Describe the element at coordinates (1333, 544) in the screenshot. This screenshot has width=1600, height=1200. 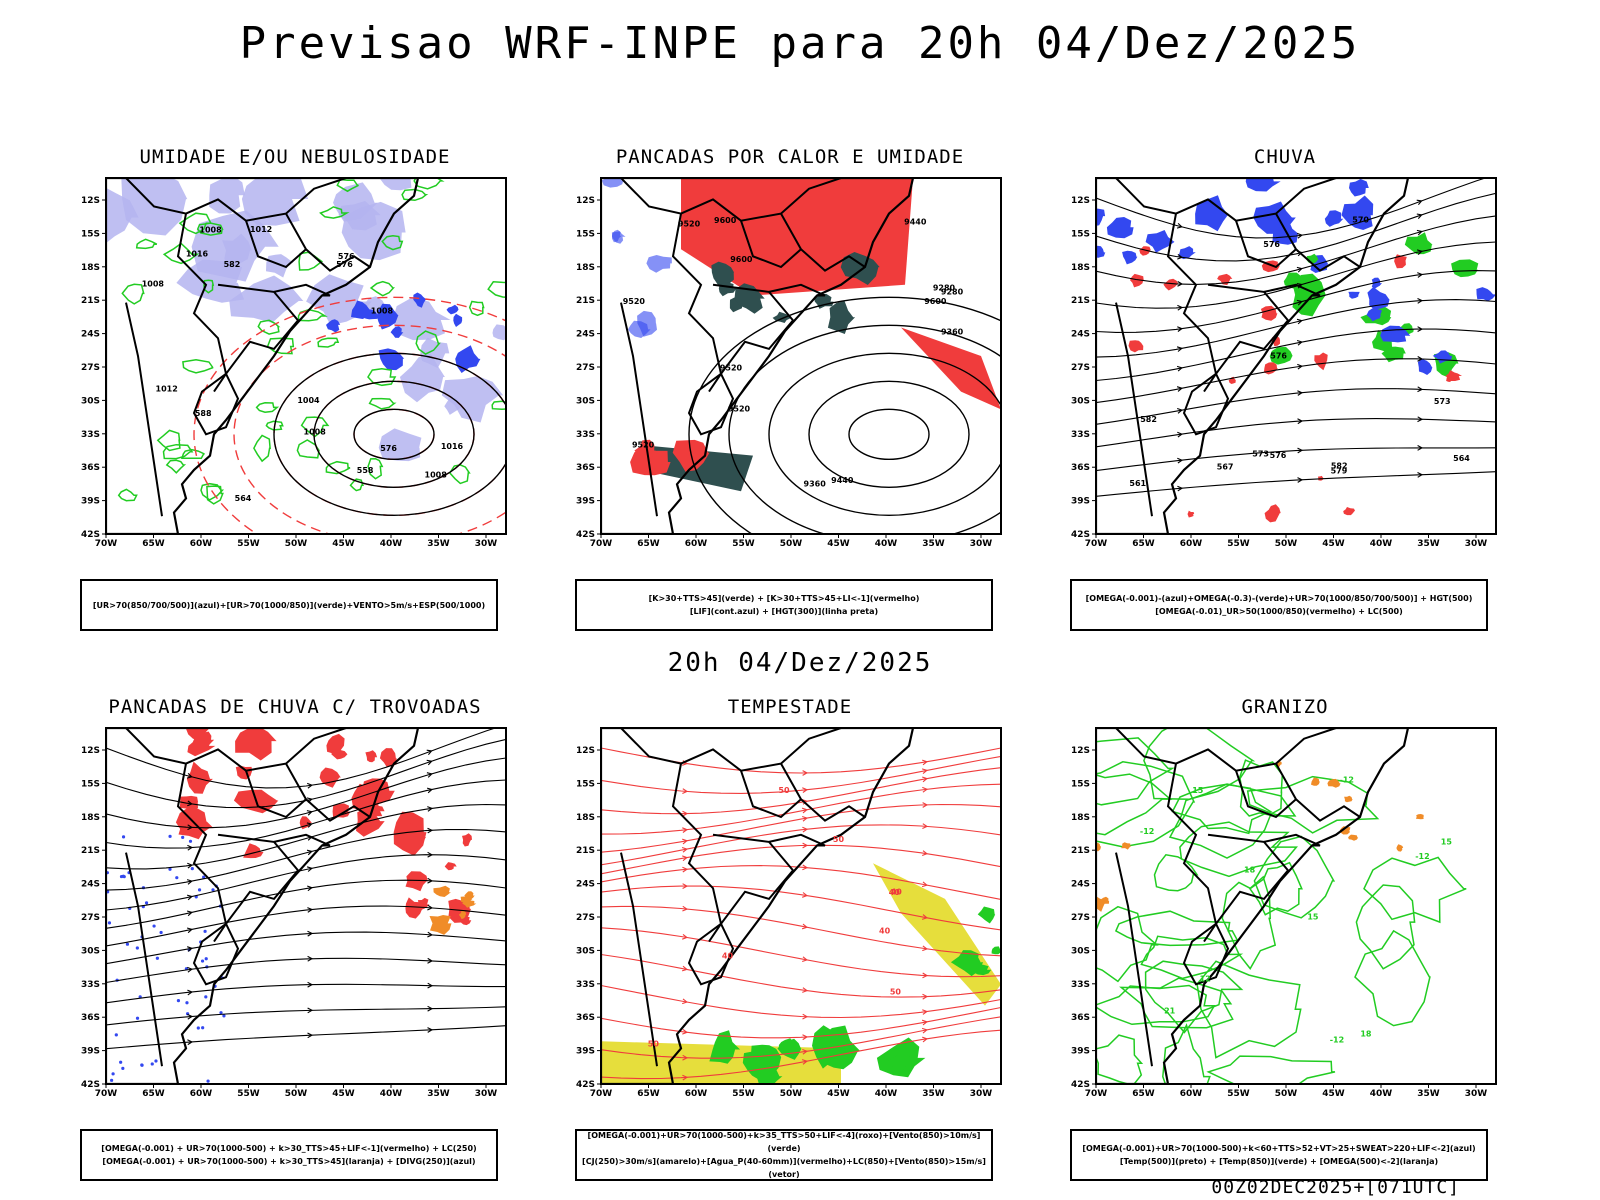
I see `lon-label: 45W` at that location.